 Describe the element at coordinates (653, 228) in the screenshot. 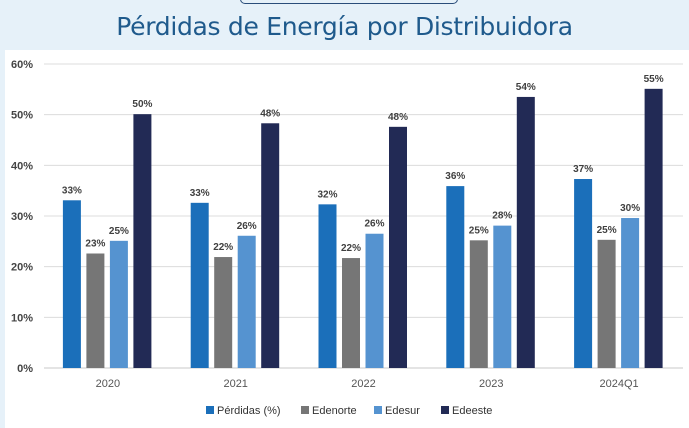

I see `bar-edeeste-2024Q1` at that location.